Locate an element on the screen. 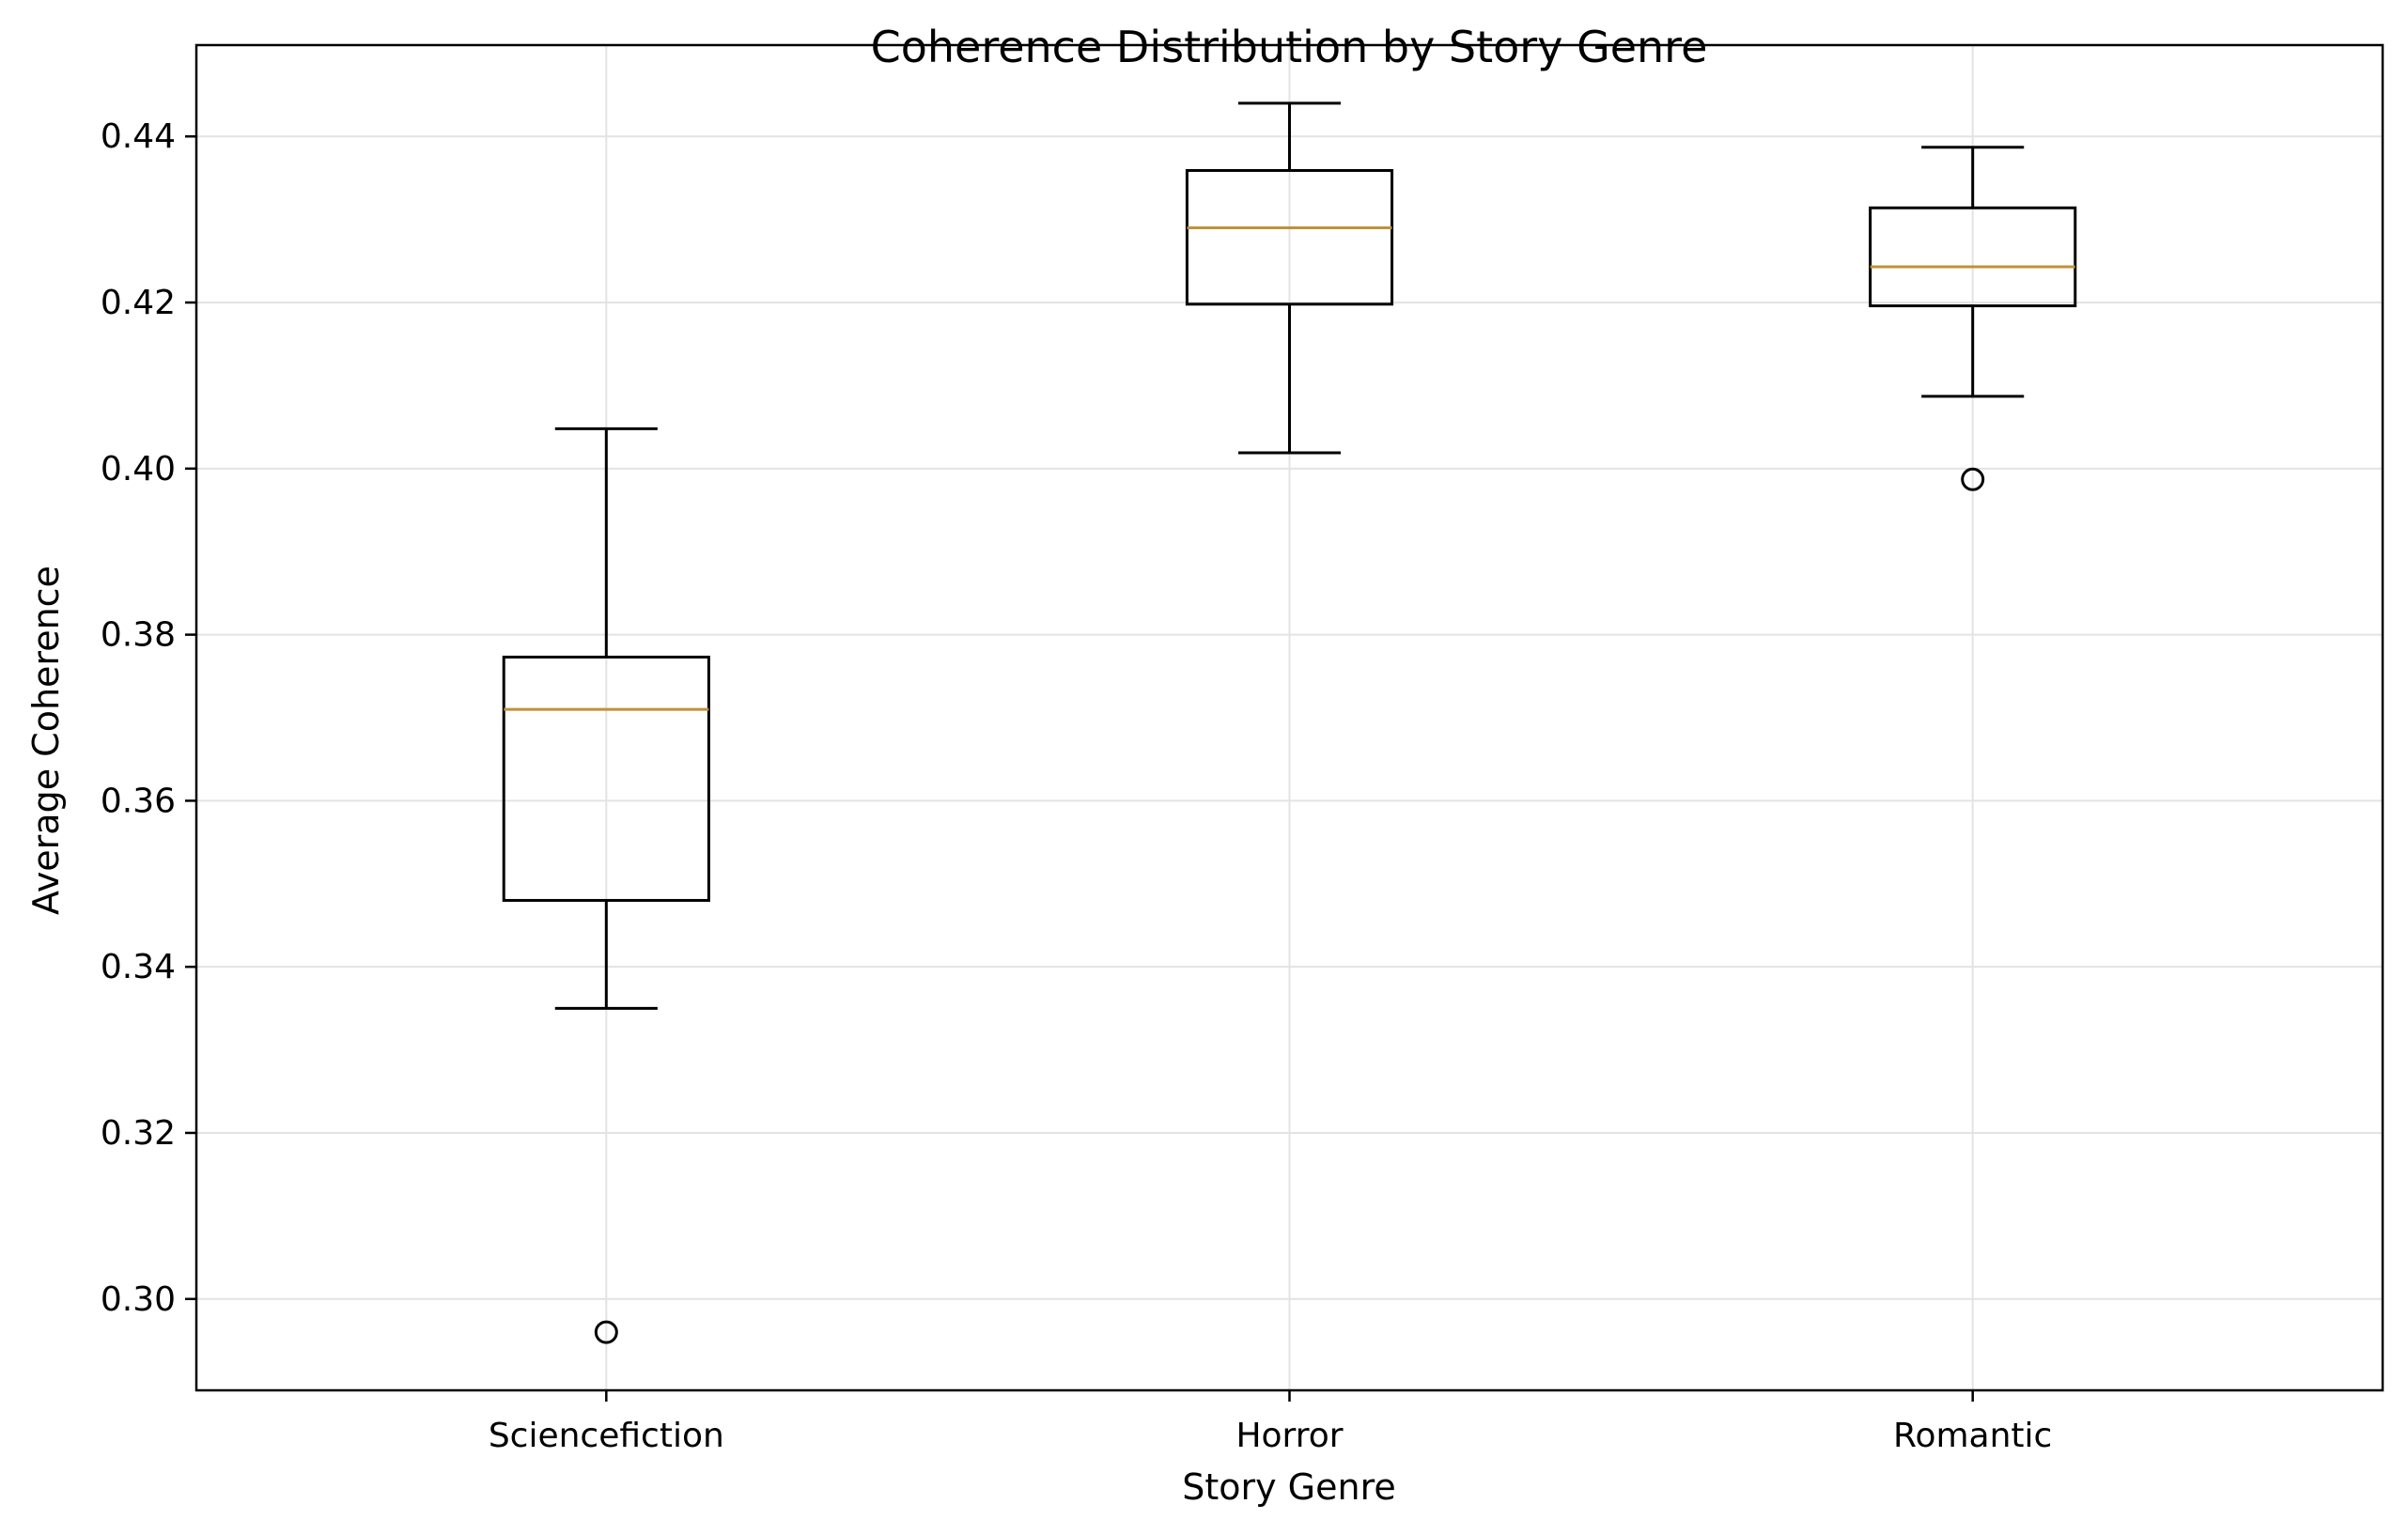 The image size is (2408, 1535). x-axis-label: Story Genre is located at coordinates (1289, 1487).